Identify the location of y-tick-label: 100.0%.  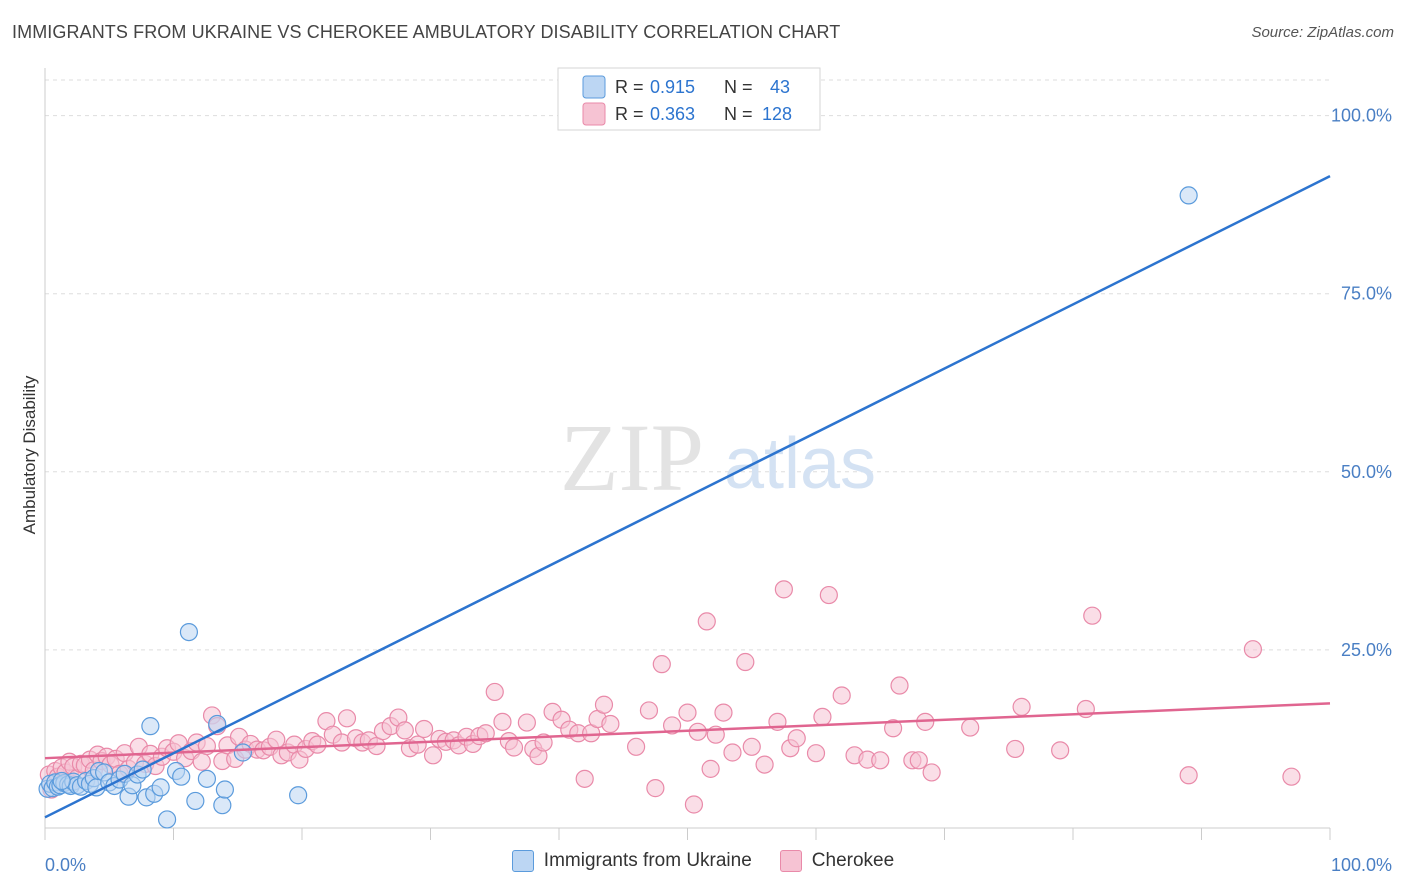
(1361, 116).